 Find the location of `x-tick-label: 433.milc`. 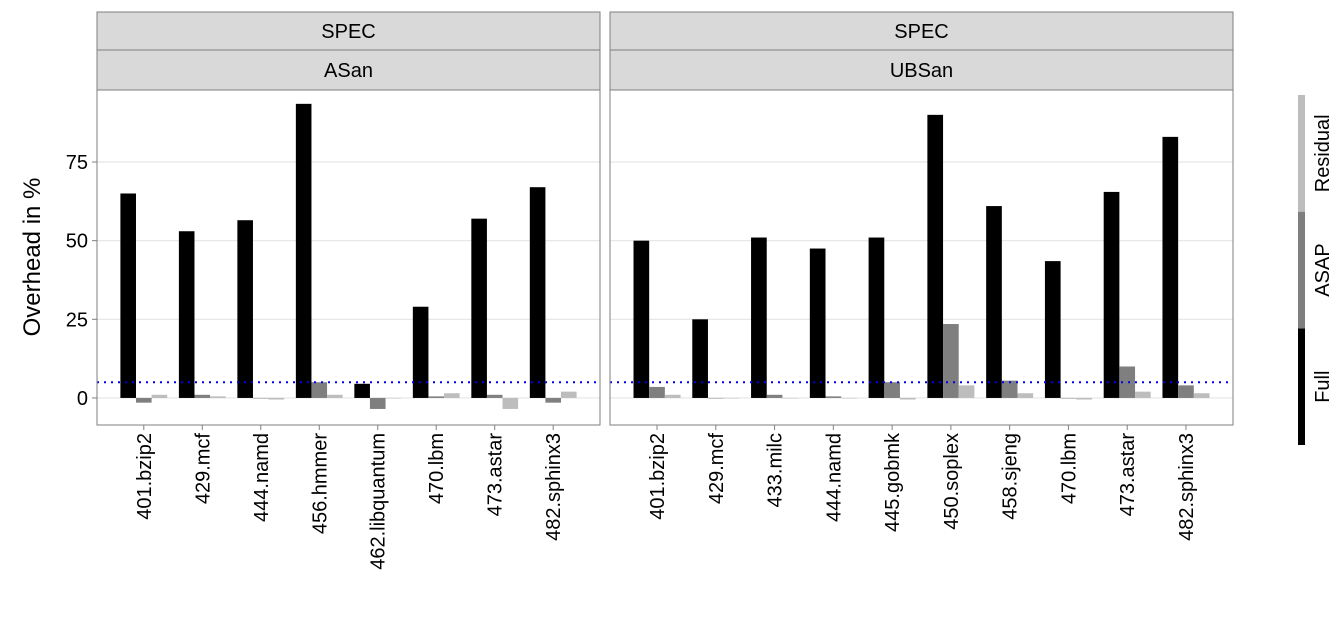

x-tick-label: 433.milc is located at coordinates (776, 470).